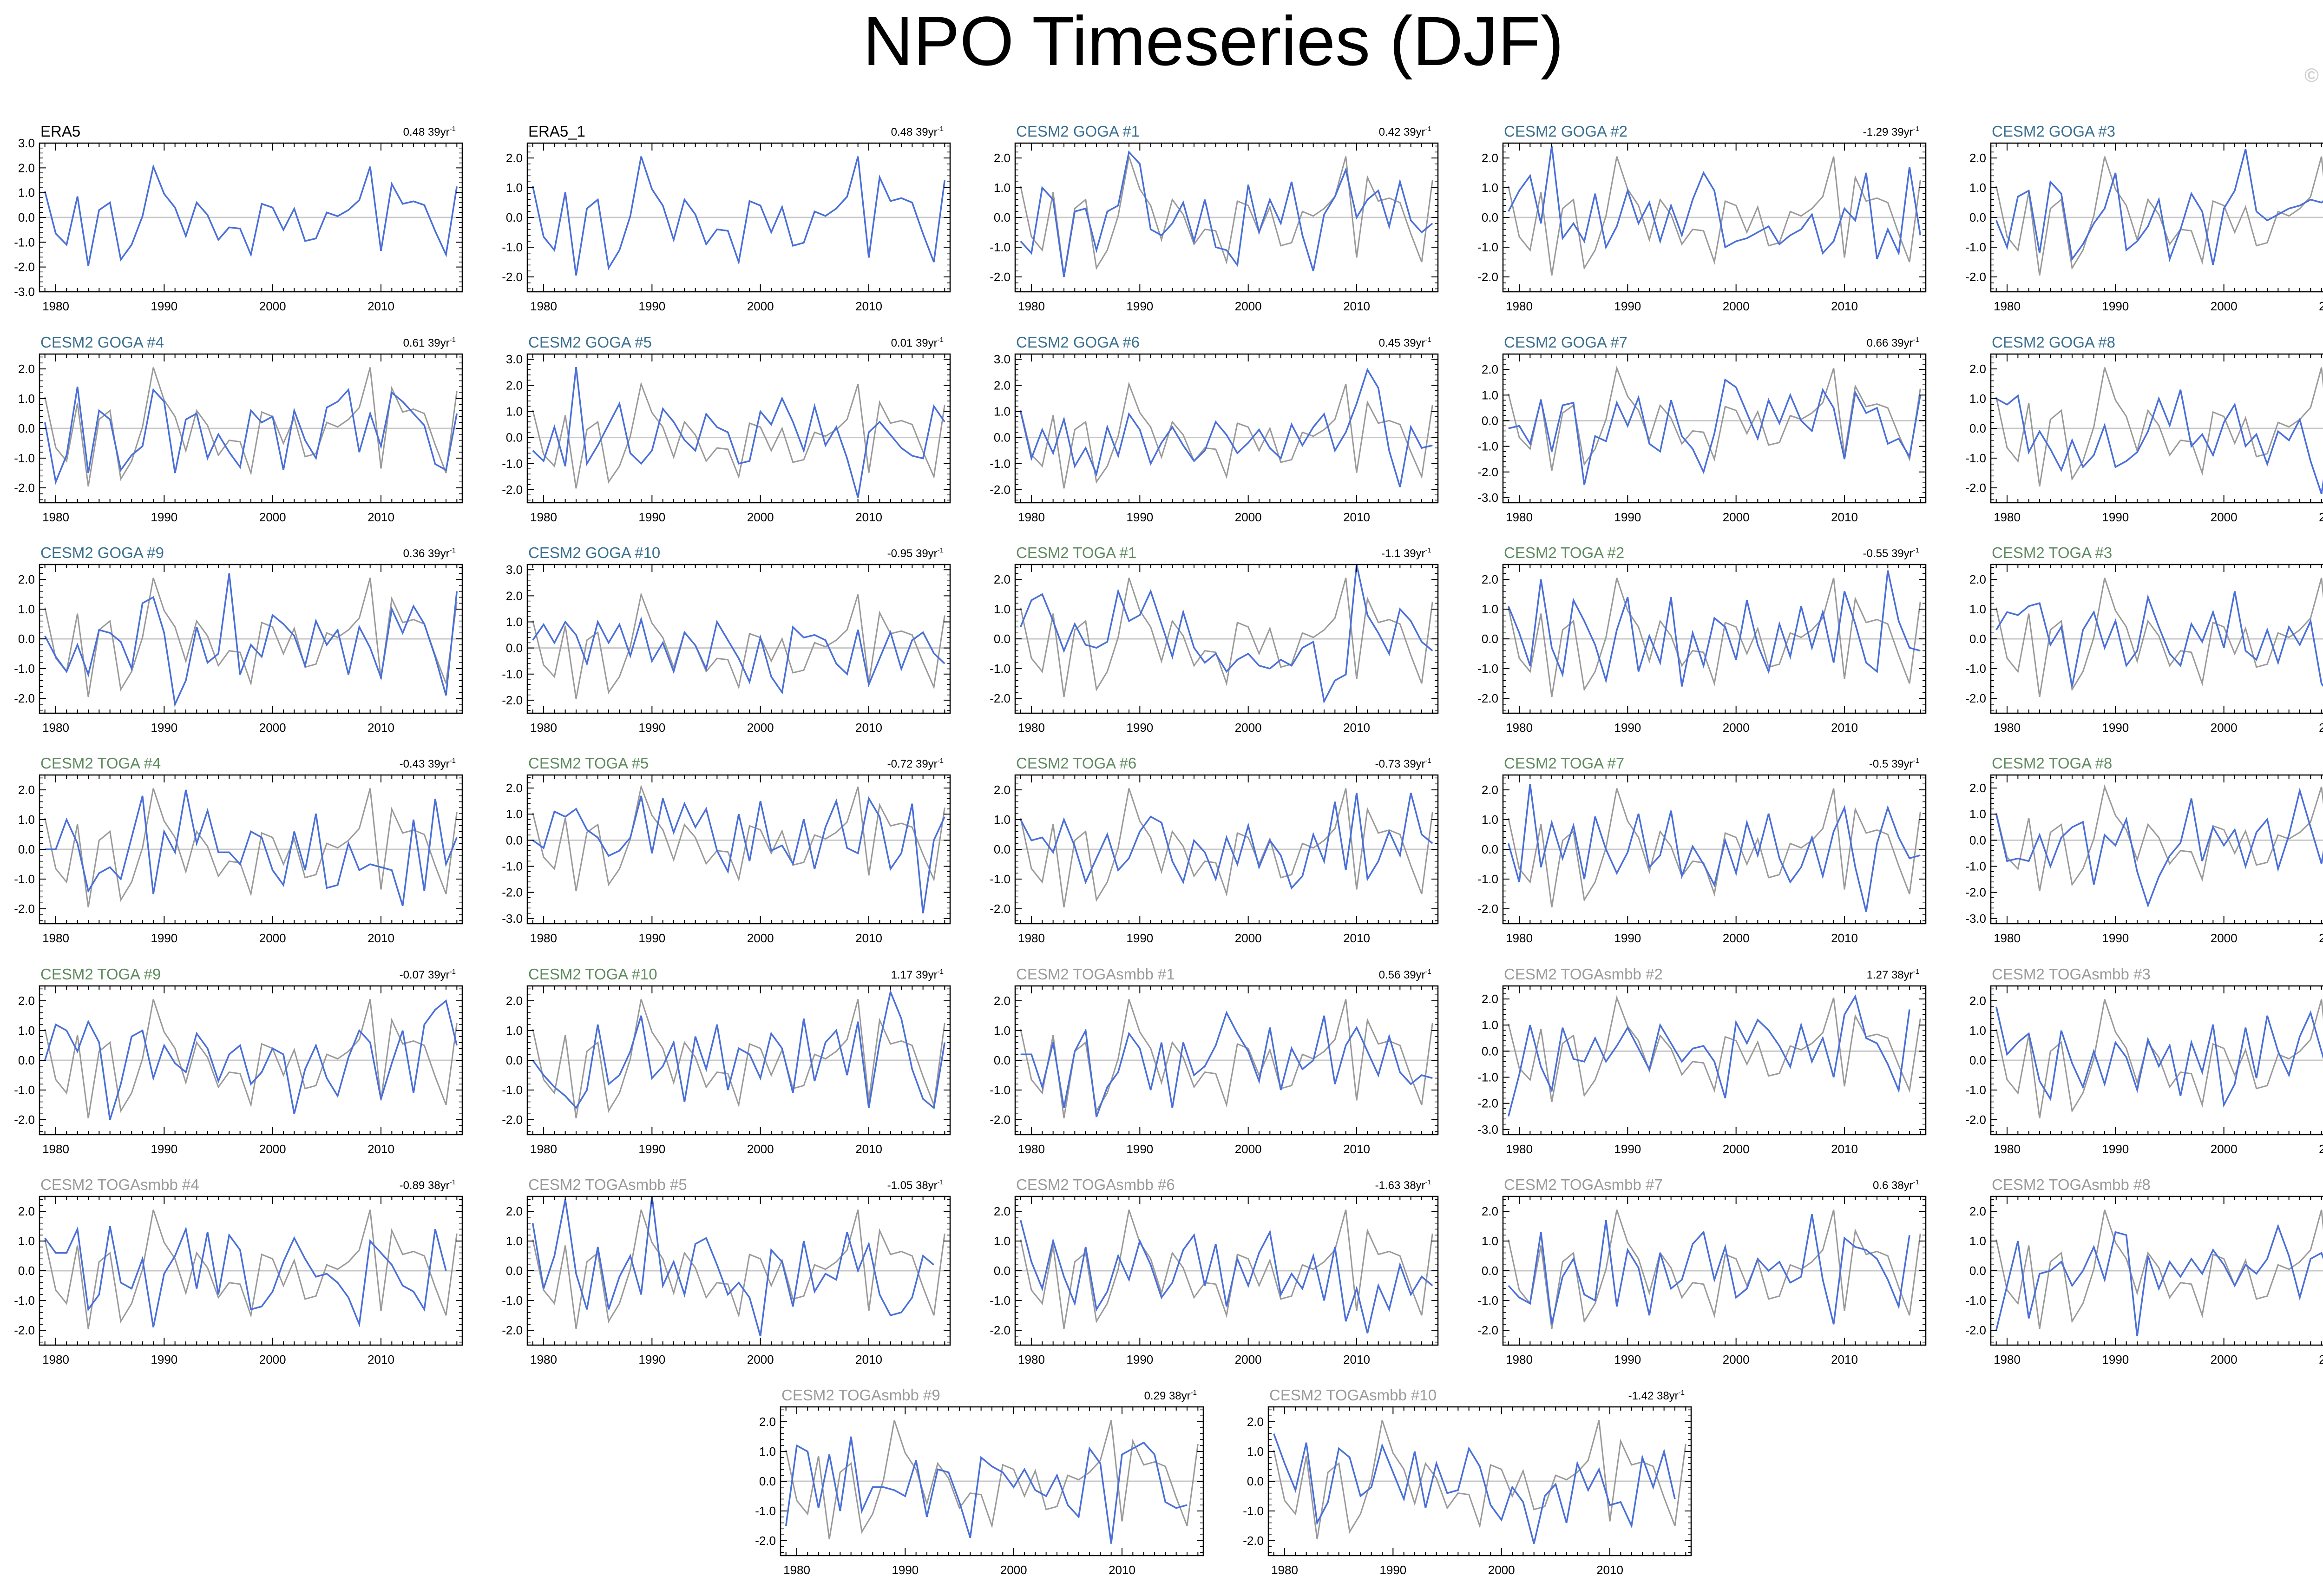 Image resolution: width=2323 pixels, height=1596 pixels. What do you see at coordinates (1583, 1184) in the screenshot?
I see `panel-title: CESM2 TOGAsmbb #7` at bounding box center [1583, 1184].